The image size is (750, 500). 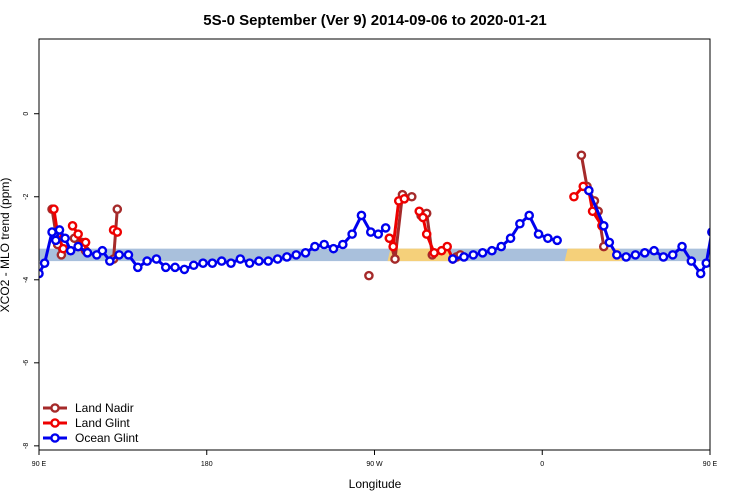 What do you see at coordinates (26, 280) in the screenshot?
I see `y-tick-label: -4` at bounding box center [26, 280].